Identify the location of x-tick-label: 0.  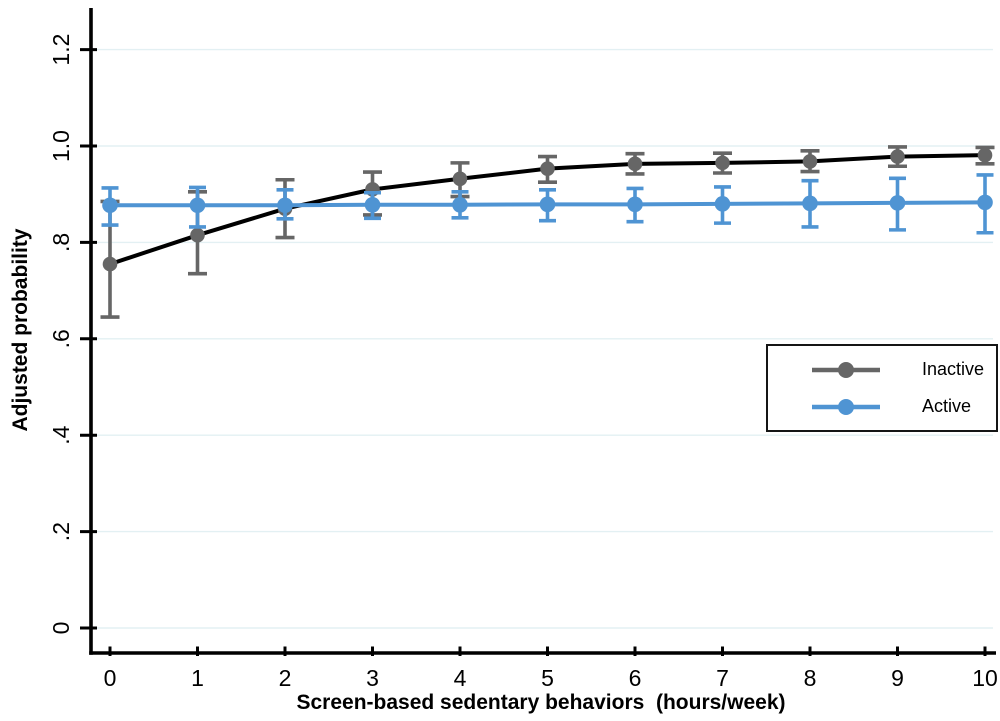
(110, 678).